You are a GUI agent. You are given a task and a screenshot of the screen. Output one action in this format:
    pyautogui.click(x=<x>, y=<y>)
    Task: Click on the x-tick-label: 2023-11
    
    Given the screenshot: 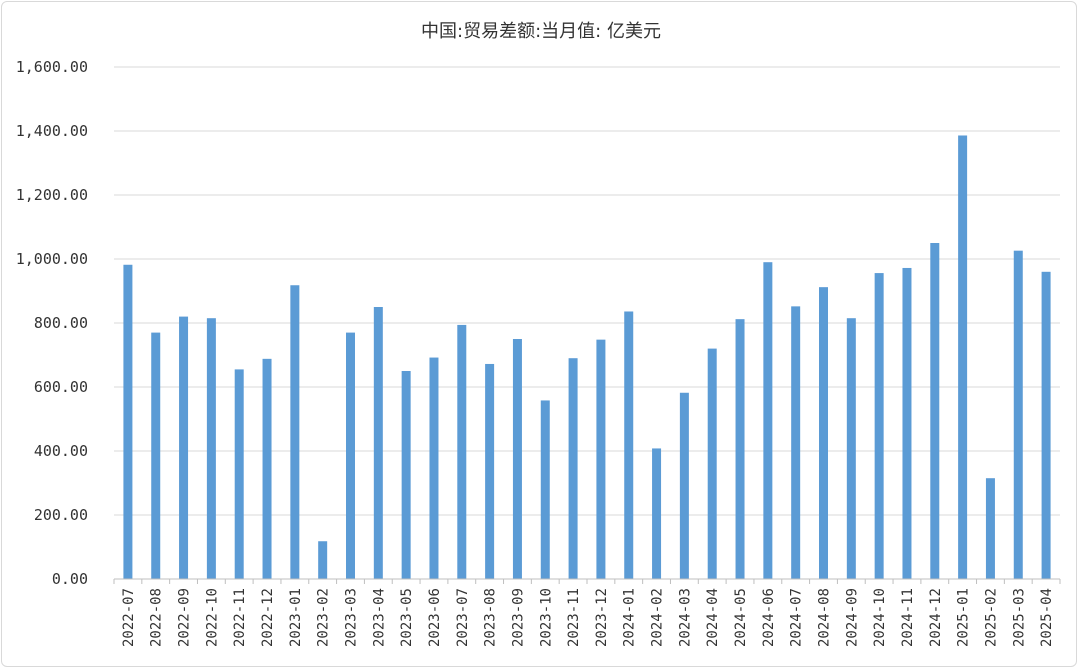 What is the action you would take?
    pyautogui.click(x=574, y=617)
    